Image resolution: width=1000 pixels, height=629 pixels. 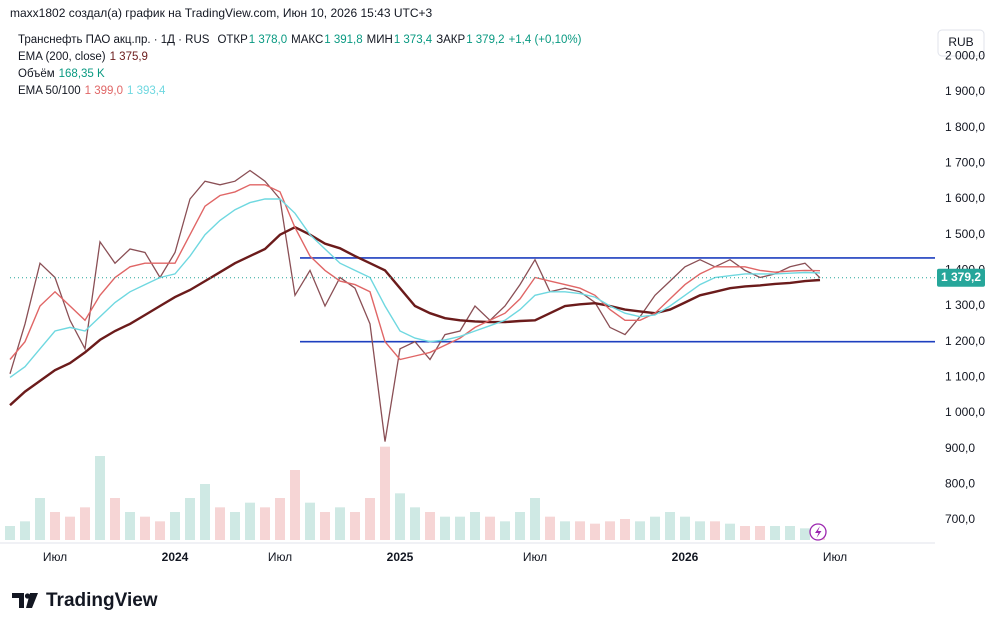 I want to click on last-price-tag, so click(x=961, y=277).